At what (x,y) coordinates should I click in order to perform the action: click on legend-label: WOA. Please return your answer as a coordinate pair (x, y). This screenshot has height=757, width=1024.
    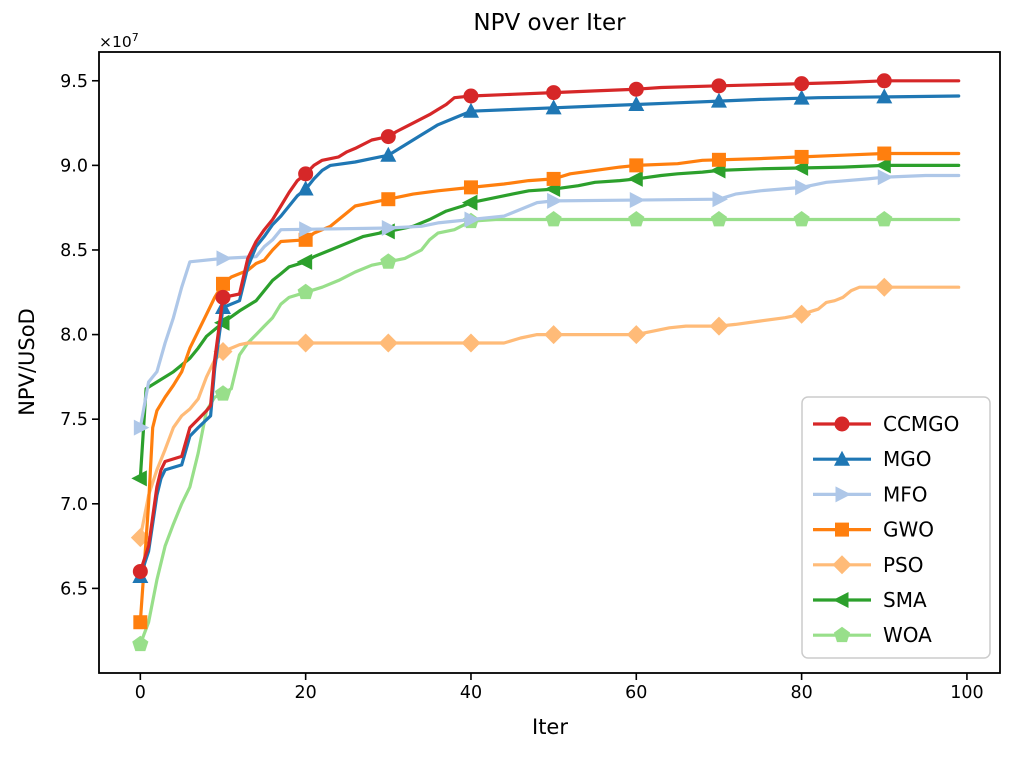
    Looking at the image, I should click on (907, 635).